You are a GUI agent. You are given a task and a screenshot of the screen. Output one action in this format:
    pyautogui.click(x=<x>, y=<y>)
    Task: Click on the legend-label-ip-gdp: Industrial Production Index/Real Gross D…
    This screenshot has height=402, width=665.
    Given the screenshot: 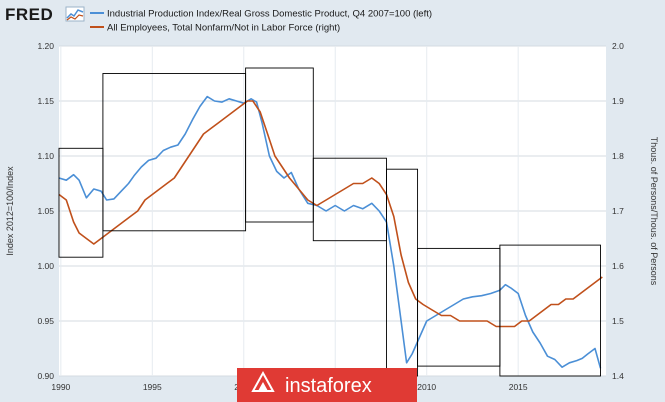 What is the action you would take?
    pyautogui.click(x=269, y=14)
    